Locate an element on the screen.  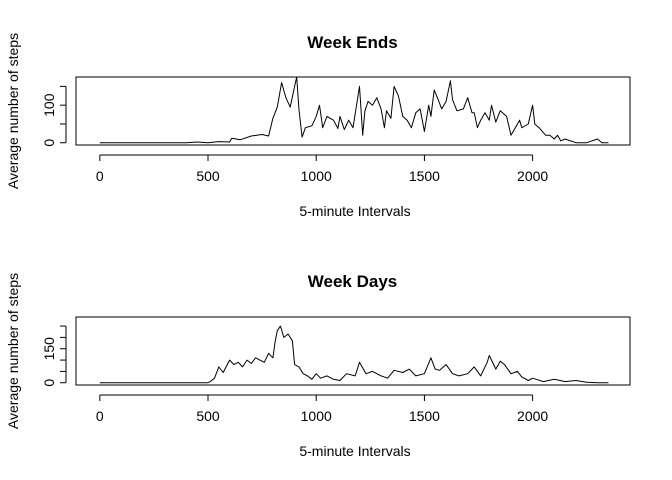
chart-title: Week Ends is located at coordinates (352, 42).